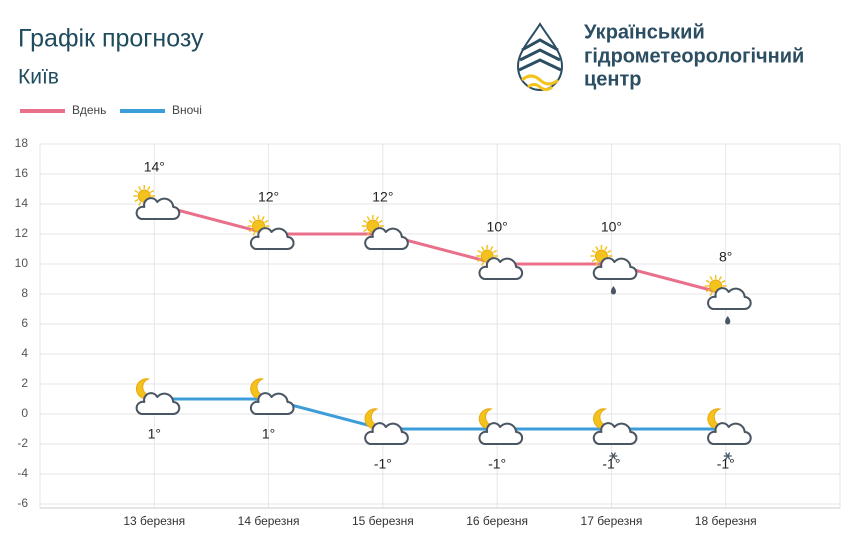 This screenshot has width=851, height=539. I want to click on y-tick-label: 12, so click(22, 233).